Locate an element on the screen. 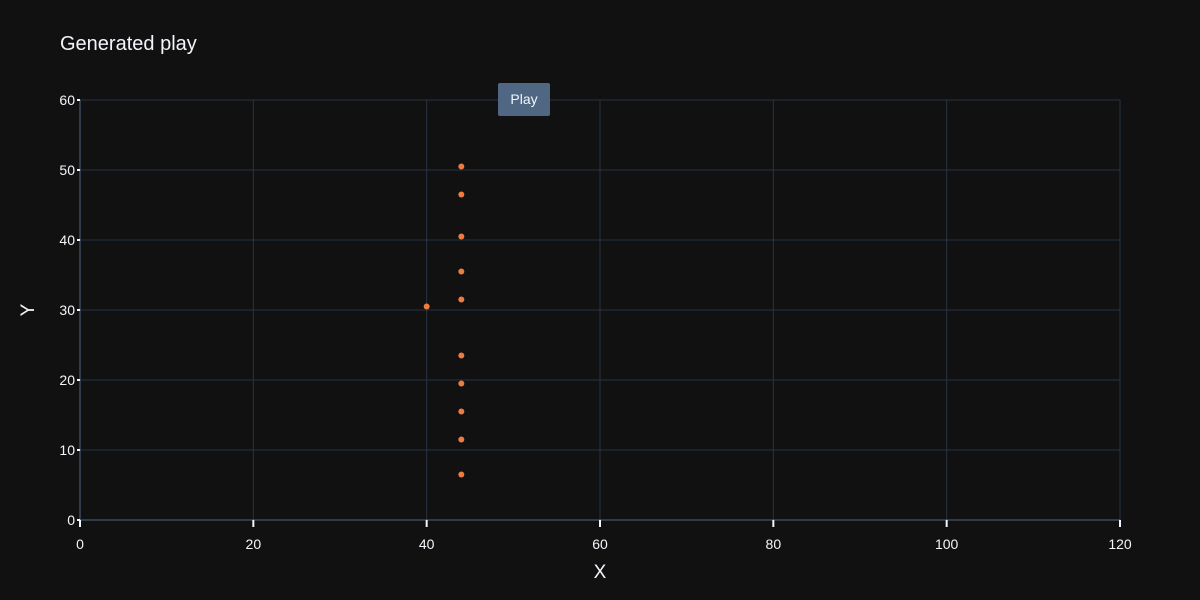 The image size is (1200, 600). points-layer is located at coordinates (444, 320).